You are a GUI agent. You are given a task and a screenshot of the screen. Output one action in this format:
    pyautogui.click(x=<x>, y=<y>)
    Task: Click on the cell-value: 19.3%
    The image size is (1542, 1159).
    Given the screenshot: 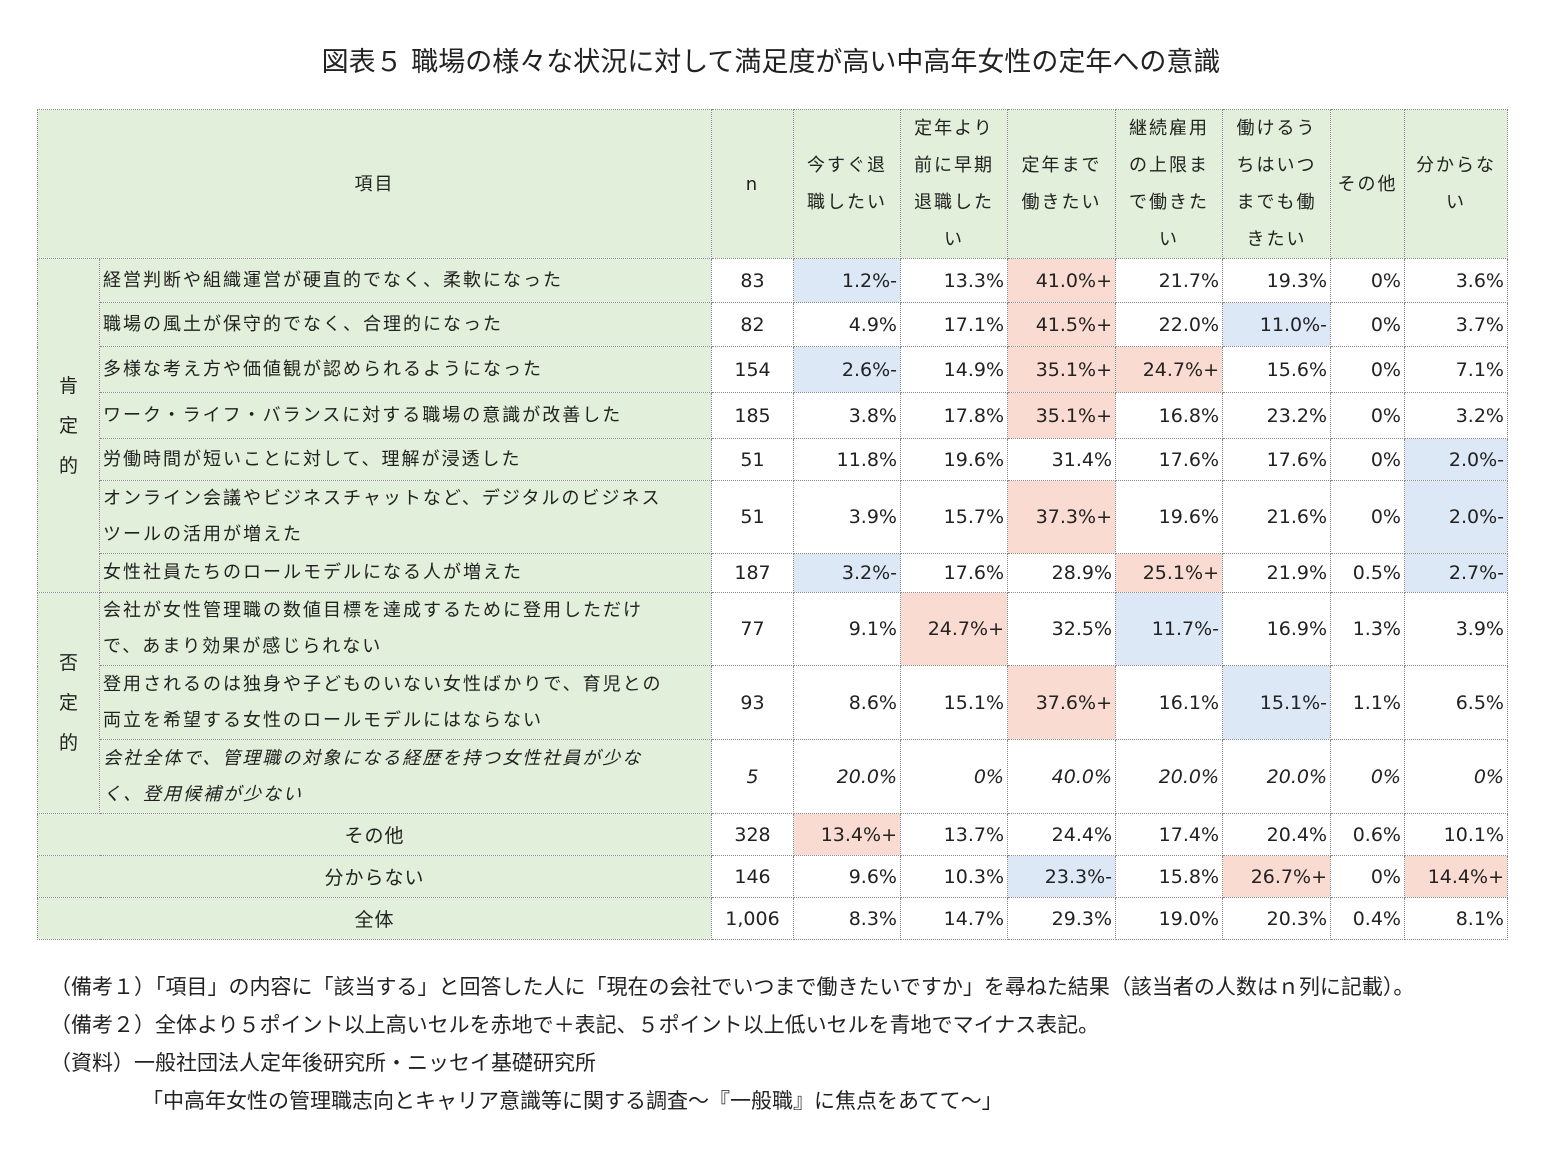 What is the action you would take?
    pyautogui.click(x=1276, y=280)
    